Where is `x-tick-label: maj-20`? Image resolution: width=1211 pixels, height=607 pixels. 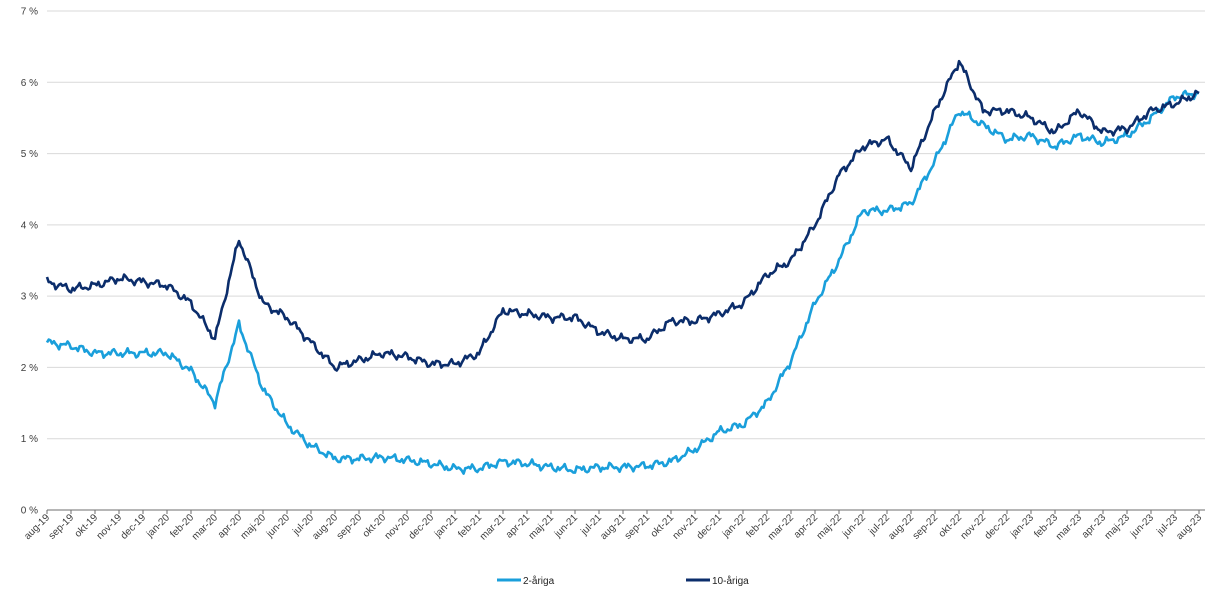 x-tick-label: maj-20 is located at coordinates (254, 527).